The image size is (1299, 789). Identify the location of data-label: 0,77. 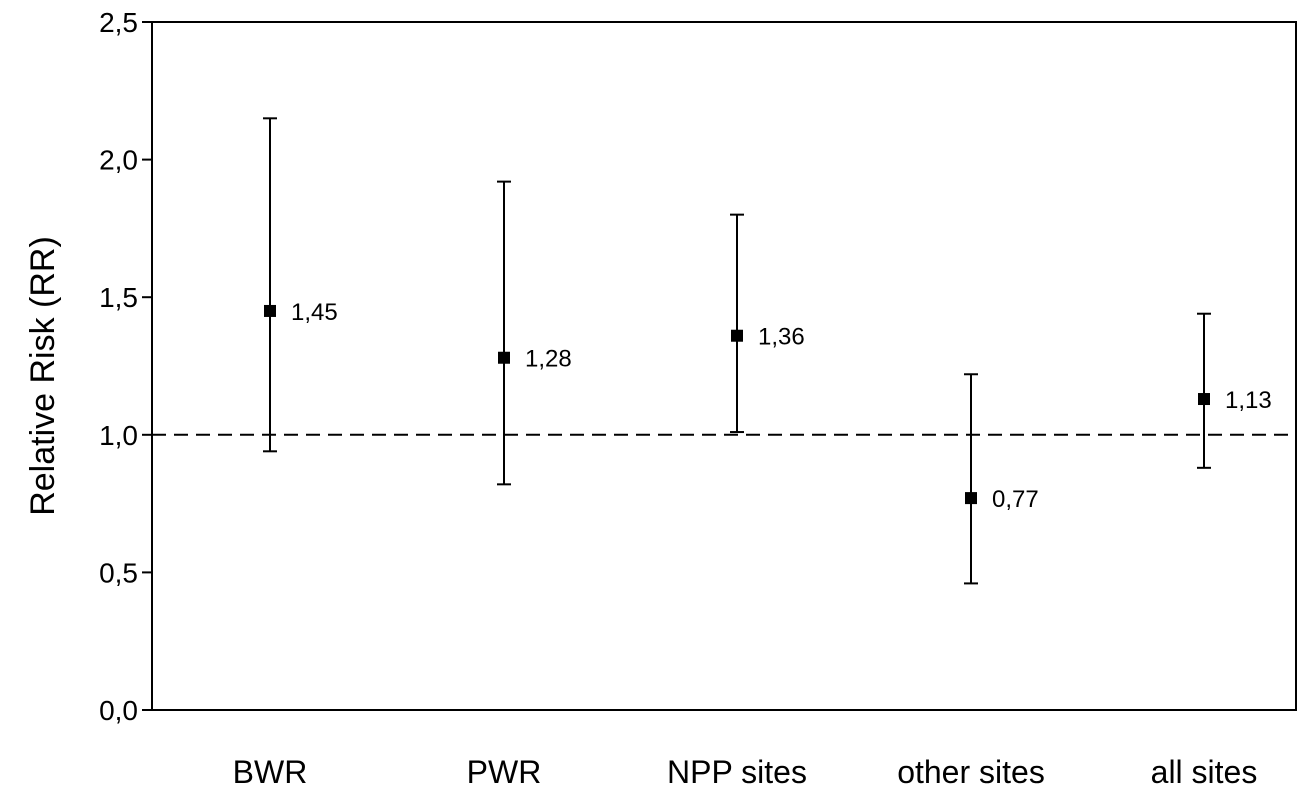
(1015, 499).